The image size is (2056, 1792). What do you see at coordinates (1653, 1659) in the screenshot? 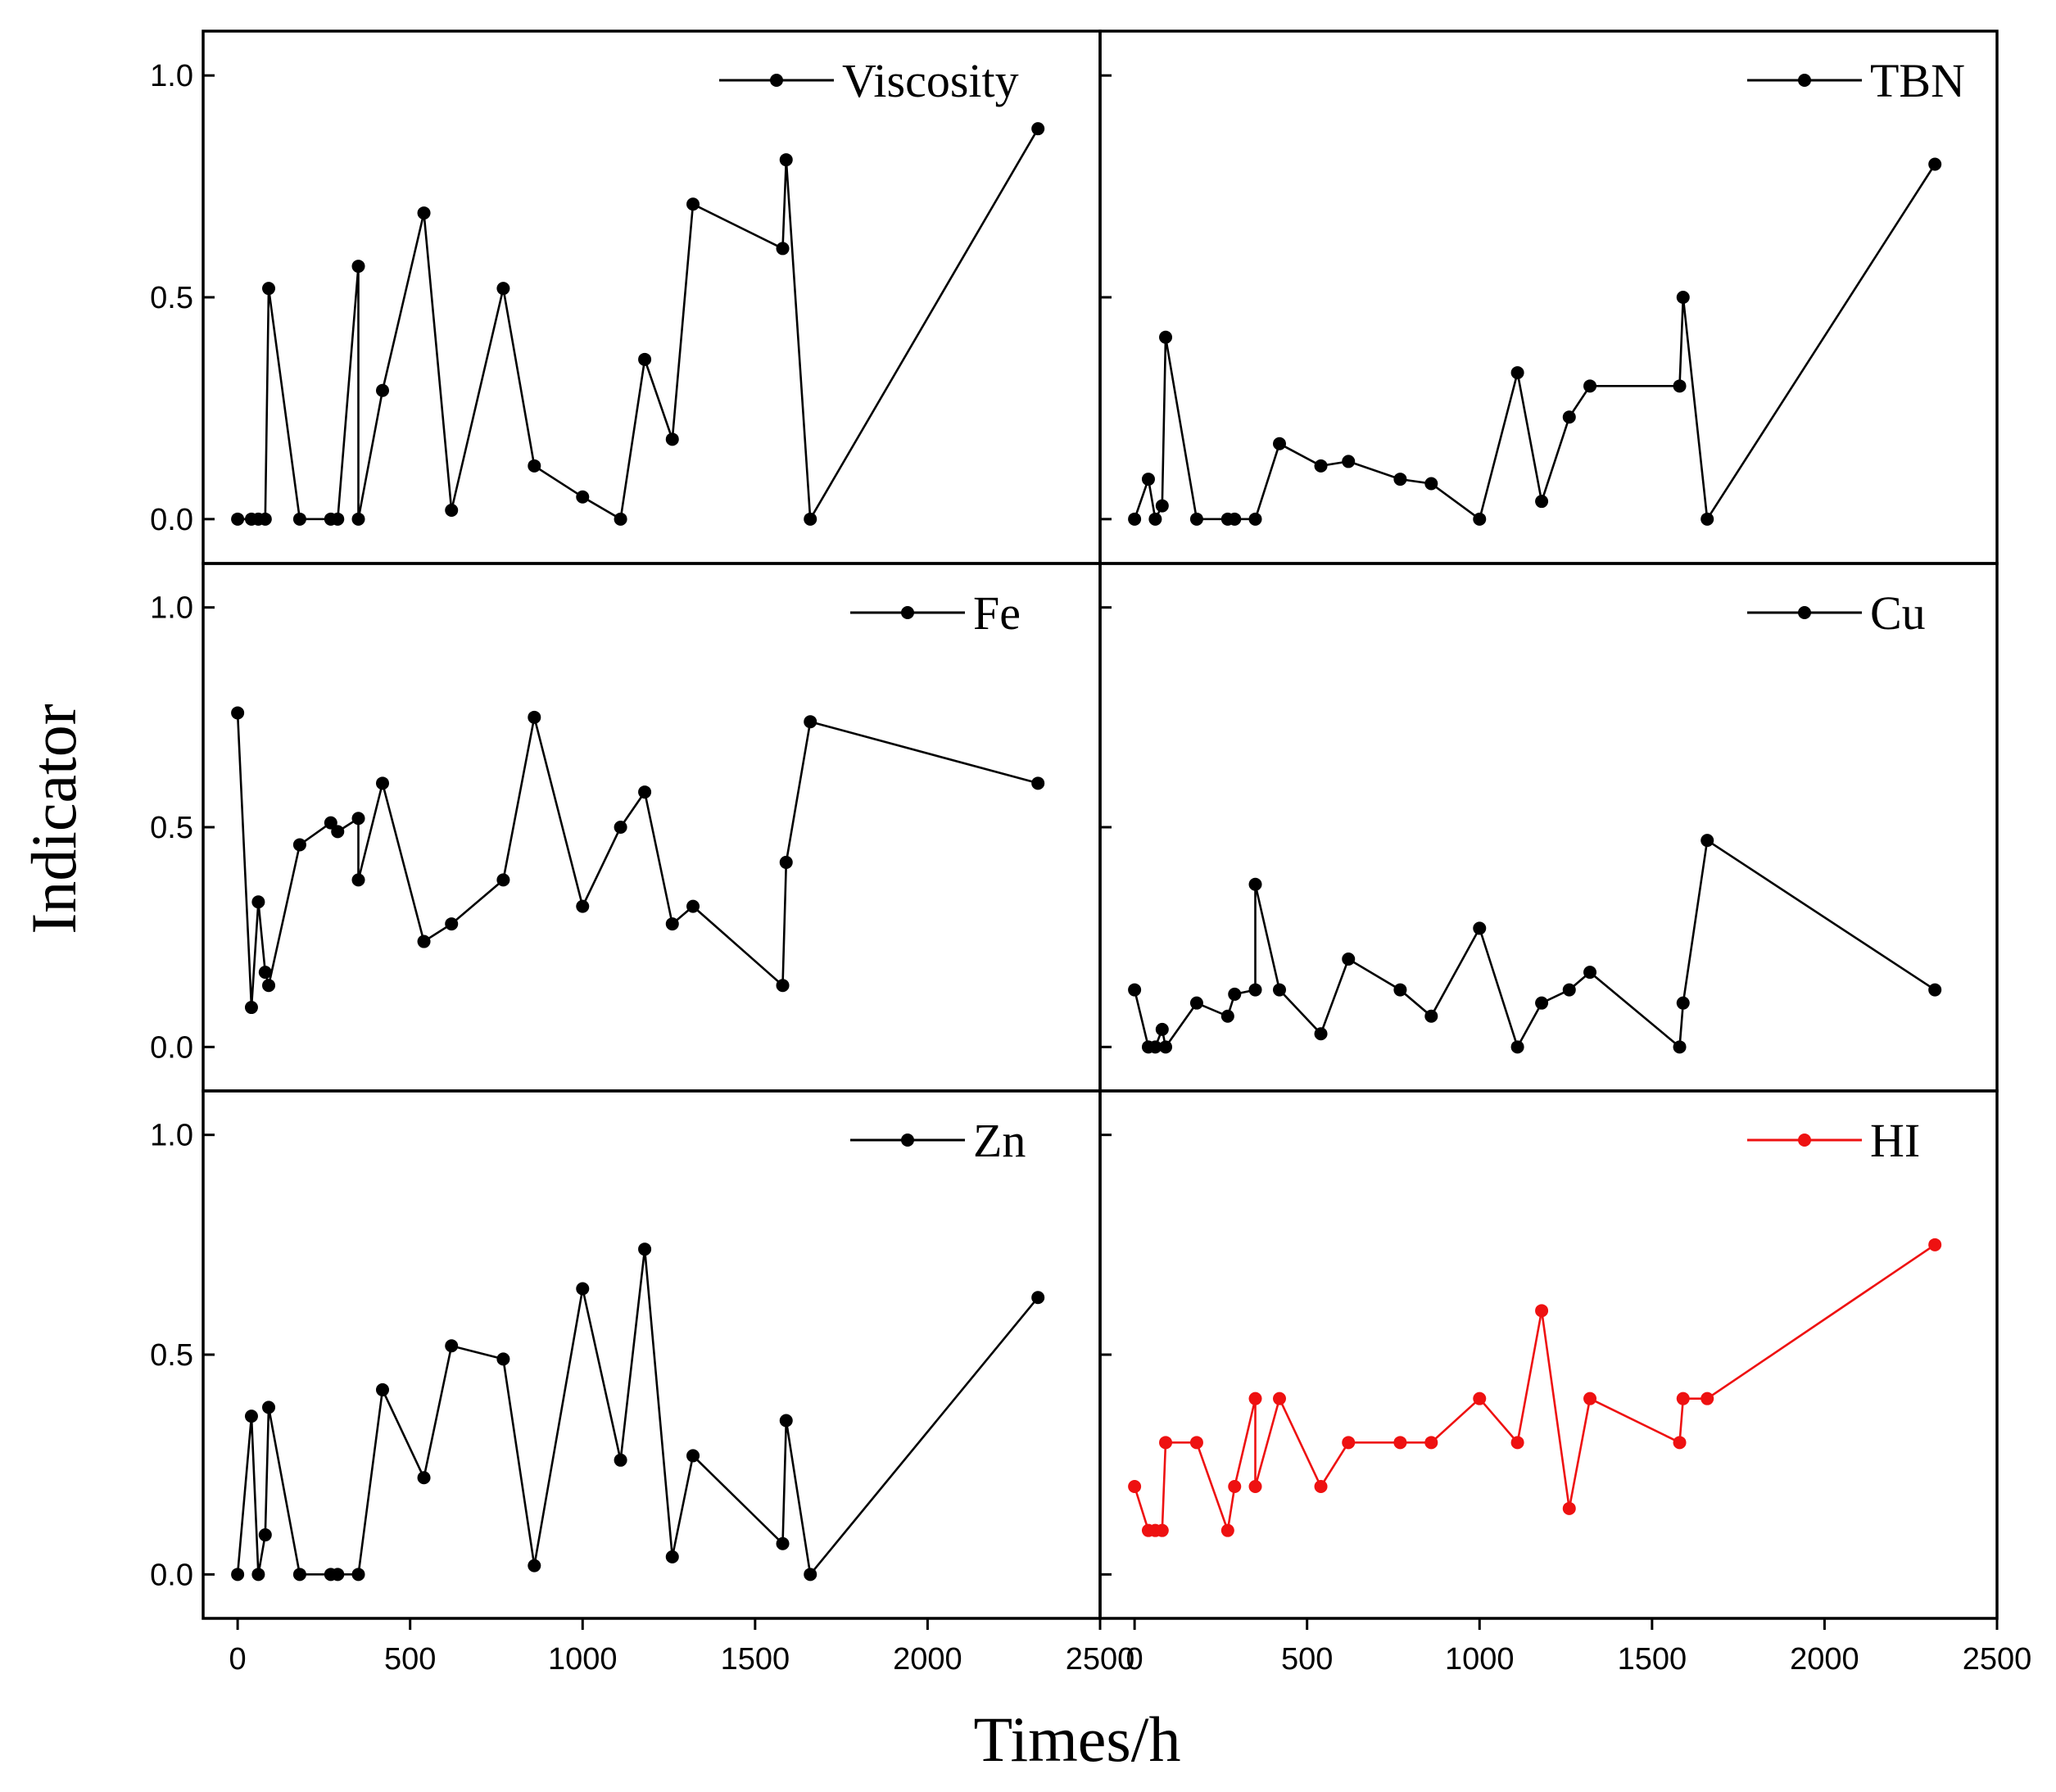
I see `x-tick-label: 1500` at bounding box center [1653, 1659].